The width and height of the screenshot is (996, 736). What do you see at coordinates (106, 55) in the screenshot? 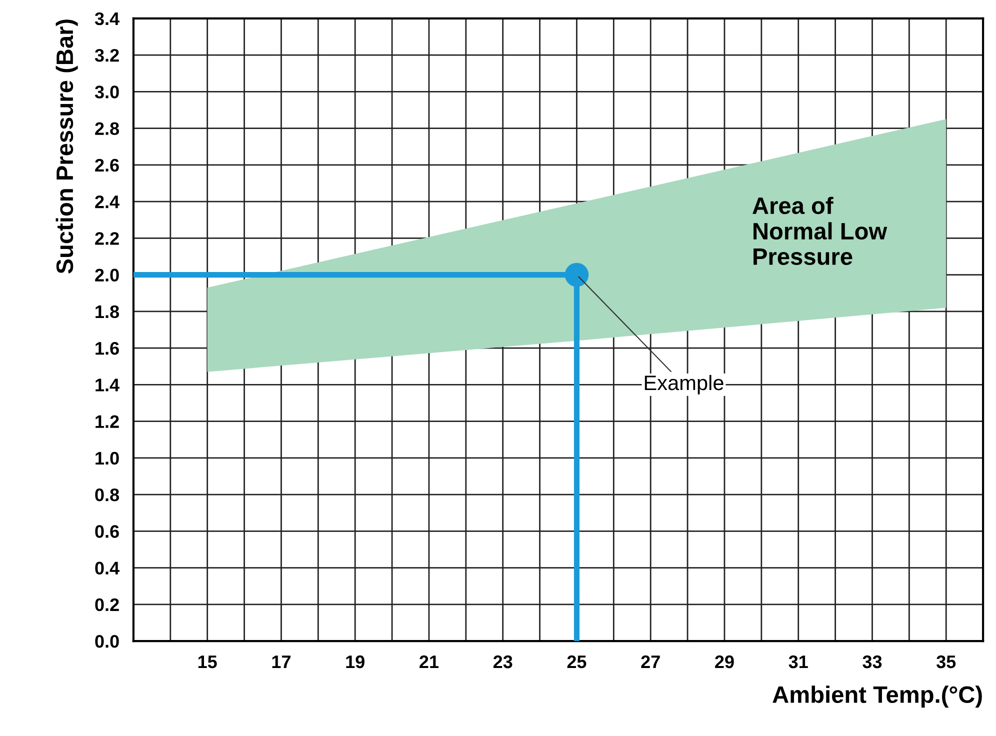
I see `y-tick-label: 3.2` at bounding box center [106, 55].